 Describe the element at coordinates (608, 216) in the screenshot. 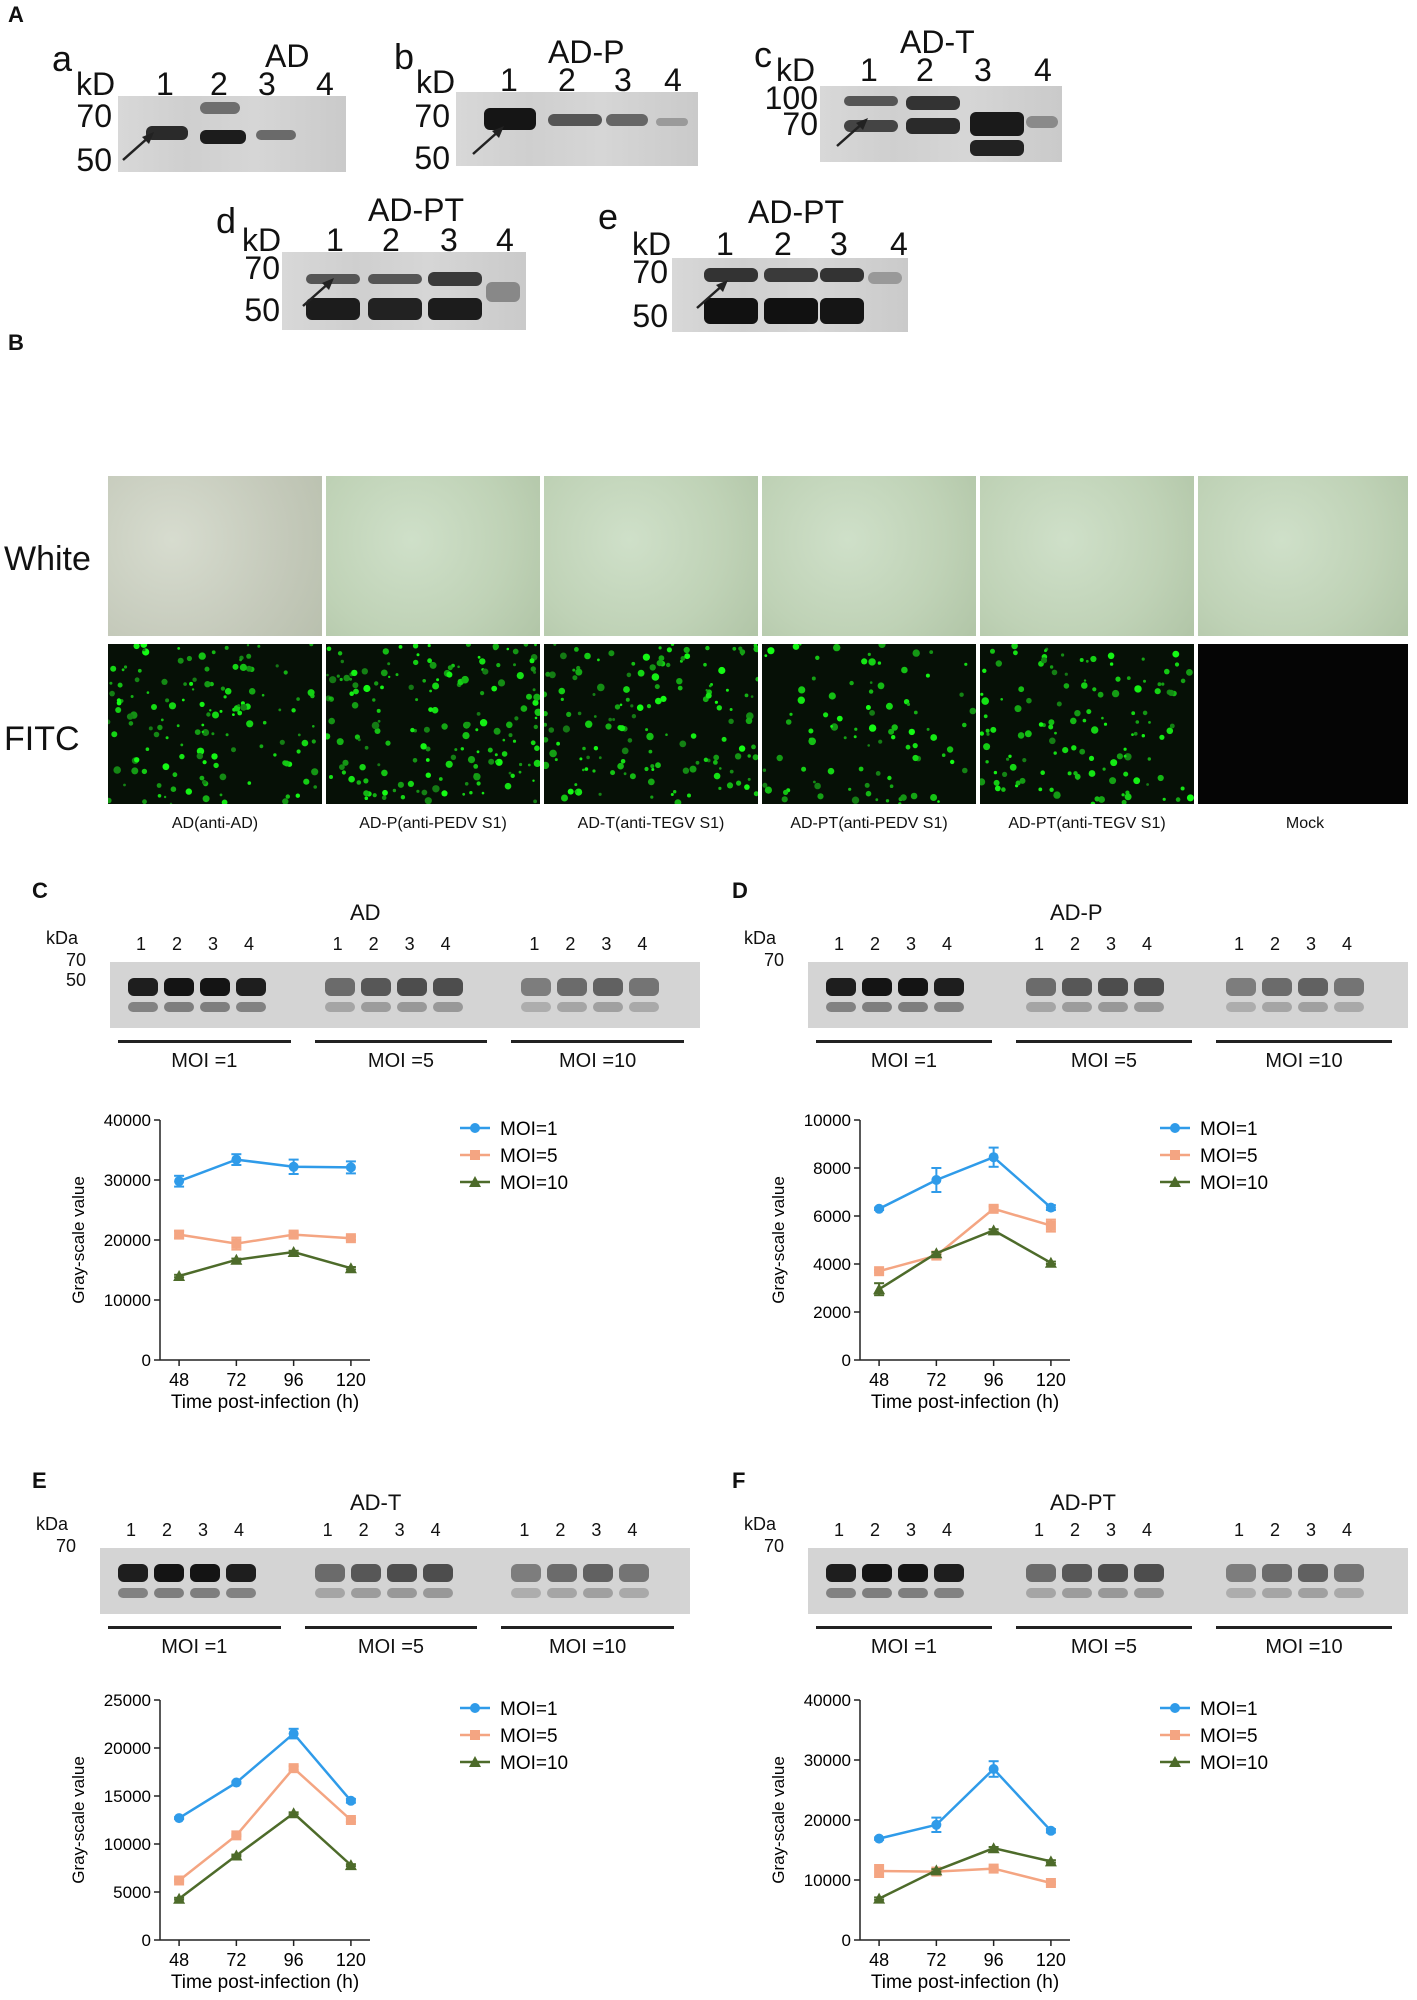

I see `blot-letter: e` at that location.